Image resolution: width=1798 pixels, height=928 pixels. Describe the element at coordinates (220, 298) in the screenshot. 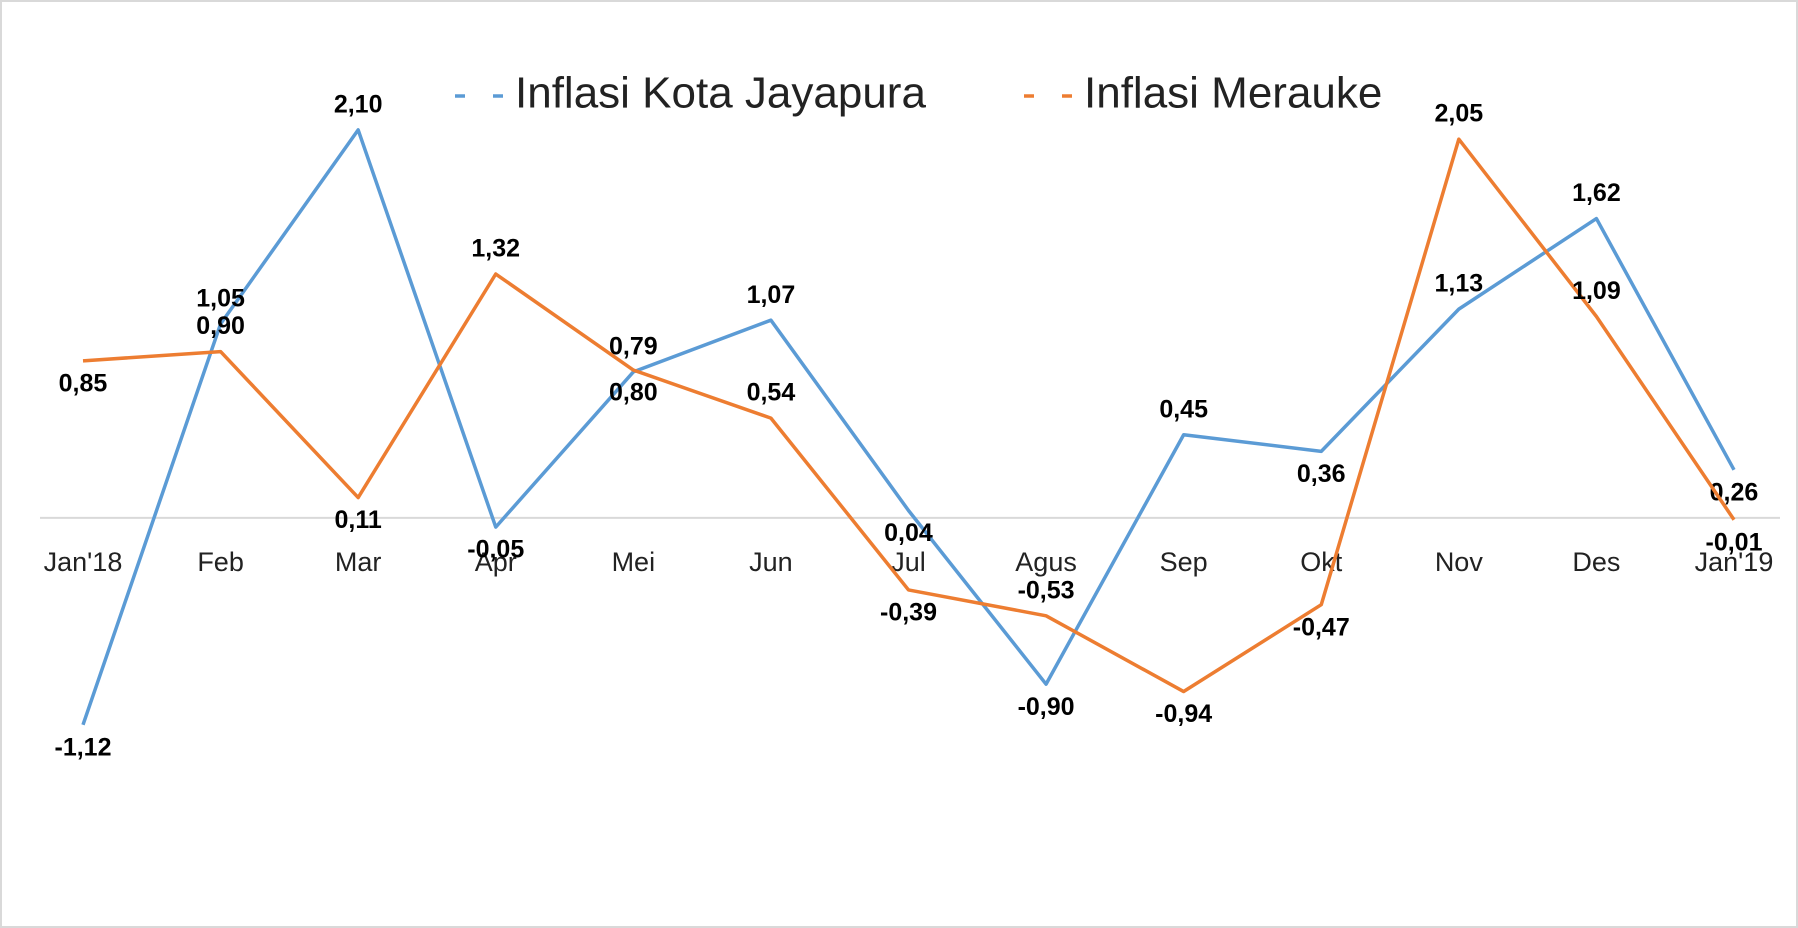

I see `data-label: 1,05` at that location.